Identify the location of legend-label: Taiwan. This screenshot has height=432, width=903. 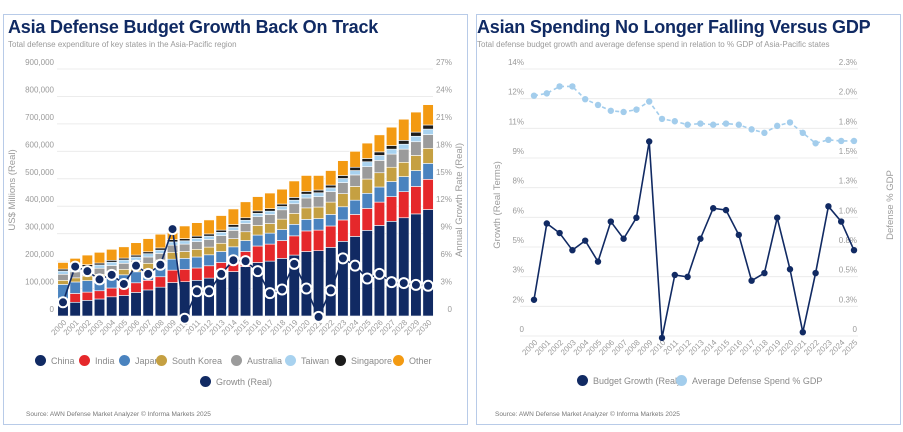
(315, 360).